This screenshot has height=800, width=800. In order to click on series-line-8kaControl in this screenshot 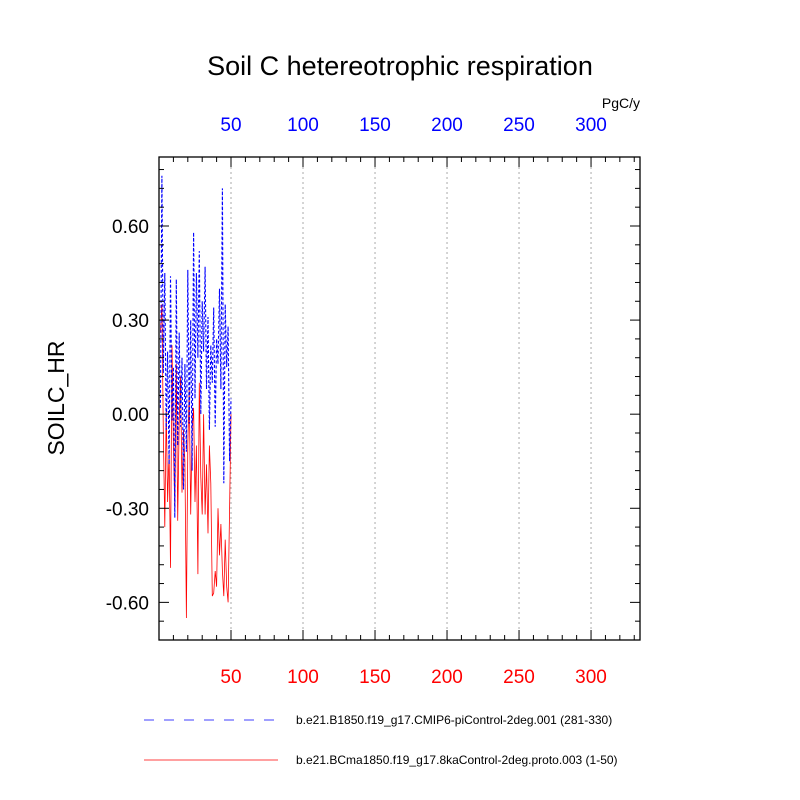, I will do `click(196, 461)`.